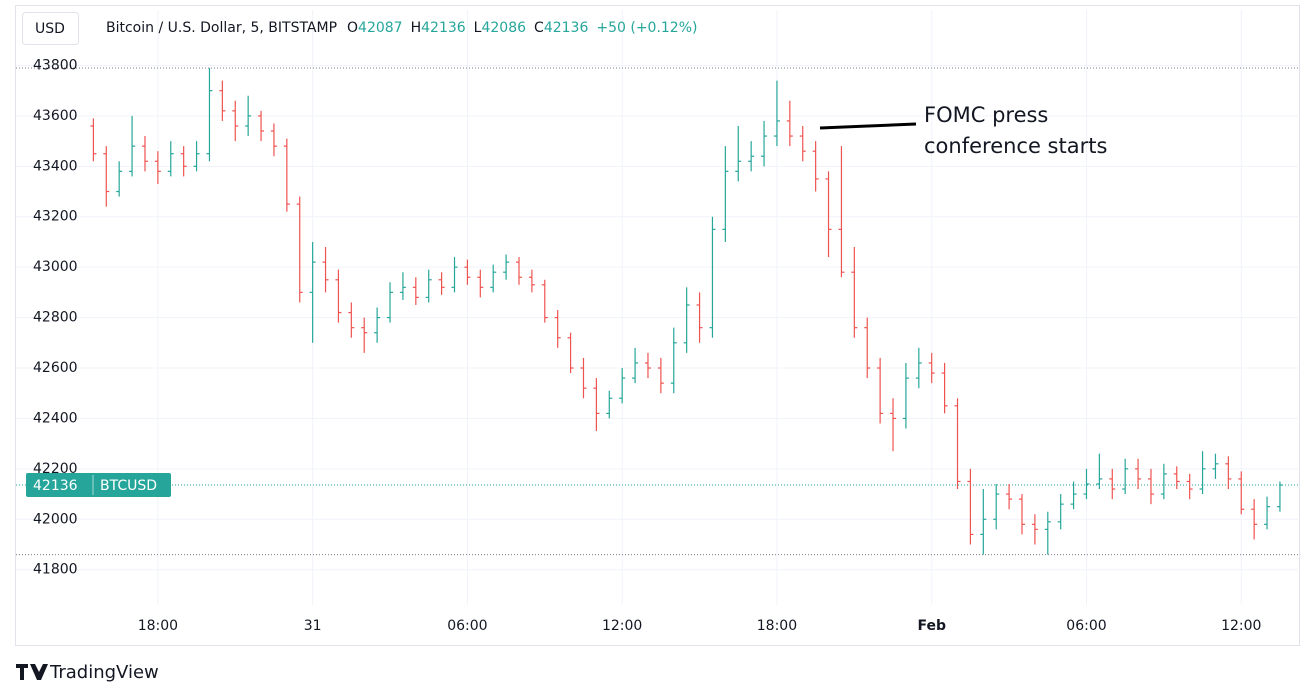  I want to click on y-tick-label: 43200, so click(55, 217).